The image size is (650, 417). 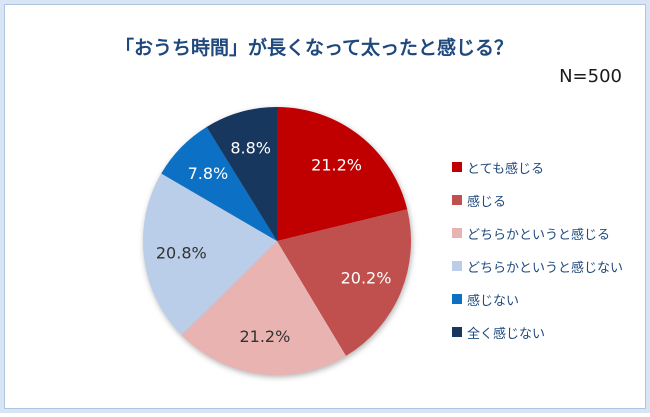 I want to click on legend-label: 感じない, so click(x=493, y=301).